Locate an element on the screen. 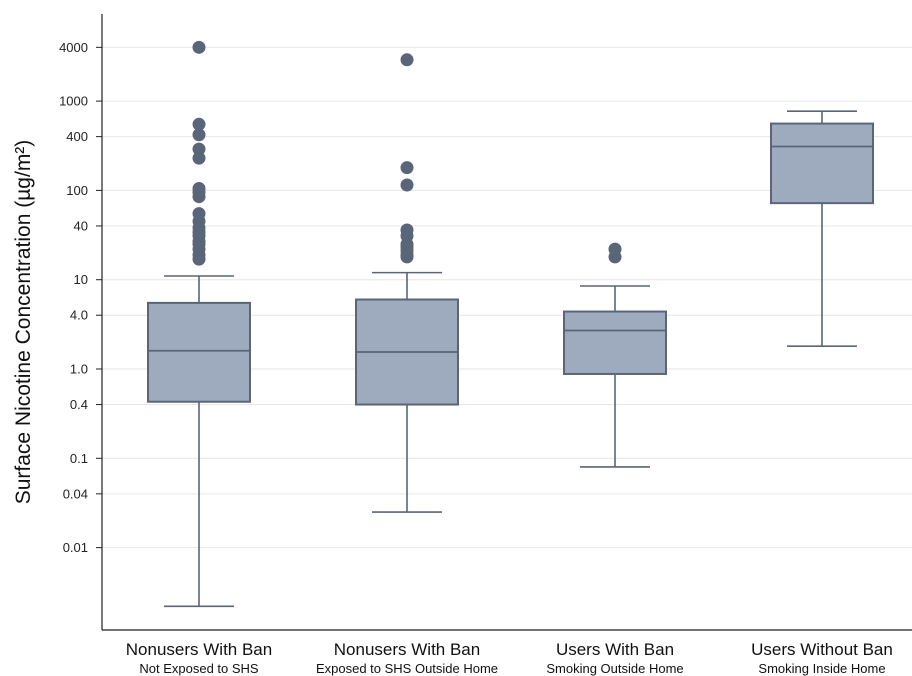 The width and height of the screenshot is (912, 676). y-ticks: 0.01 0.04 0.1 0.4 1.0 4.0 10 40 100 400 1000 4000 is located at coordinates (80, 297).